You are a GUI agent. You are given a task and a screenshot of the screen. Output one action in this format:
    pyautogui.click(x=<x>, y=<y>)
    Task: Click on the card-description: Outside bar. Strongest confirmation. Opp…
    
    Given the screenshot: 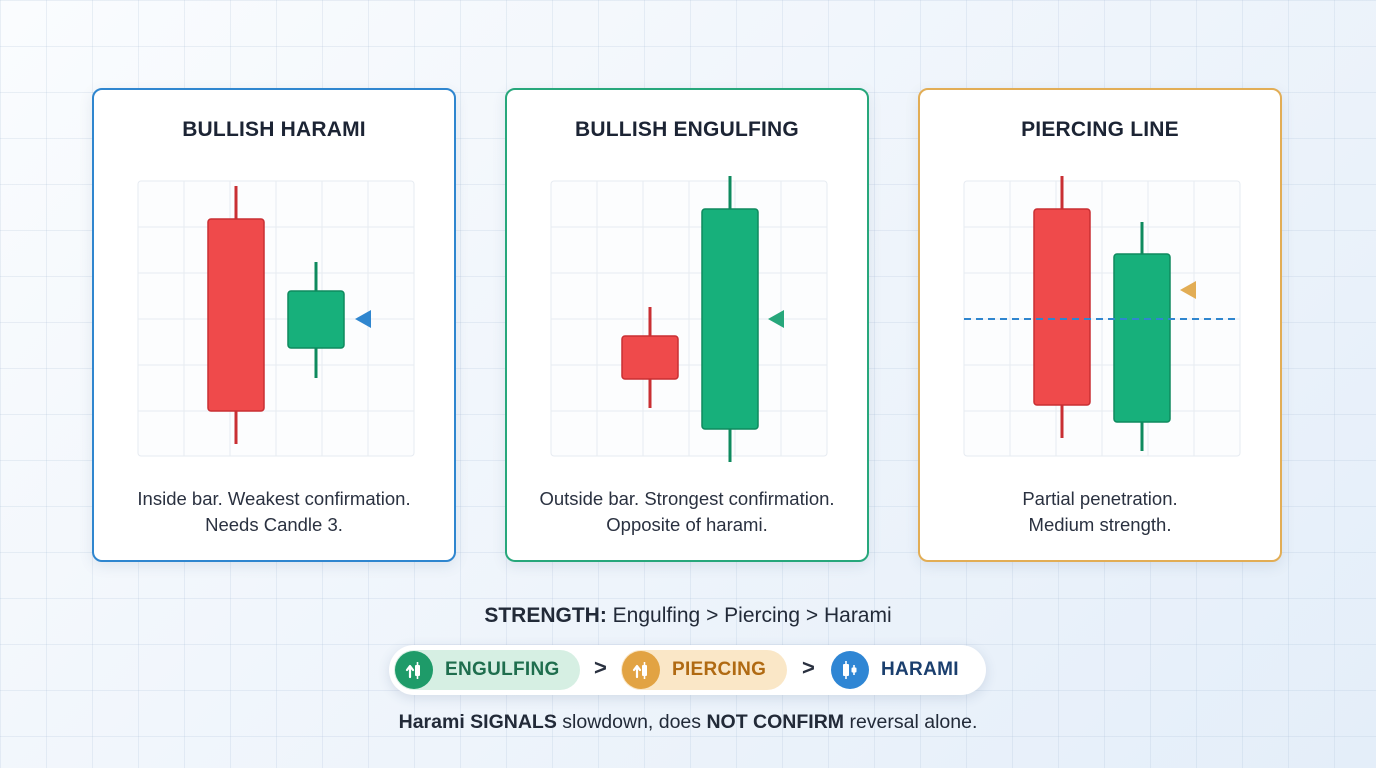 What is the action you would take?
    pyautogui.click(x=687, y=512)
    